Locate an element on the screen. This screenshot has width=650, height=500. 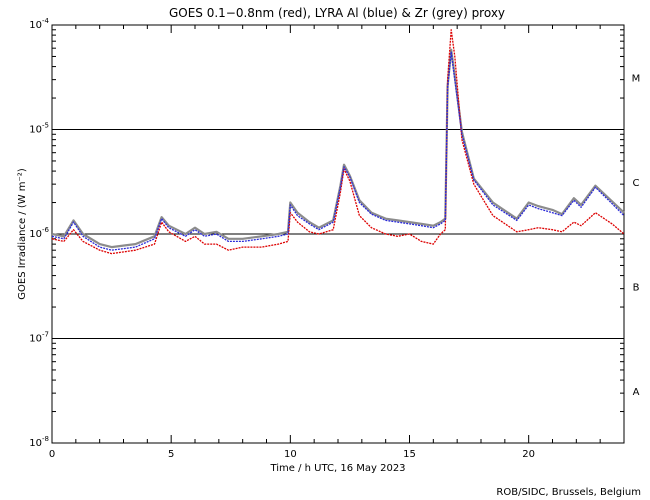
y-axis-label: GOES Irradiance / (W m⁻²) is located at coordinates (22, 234).